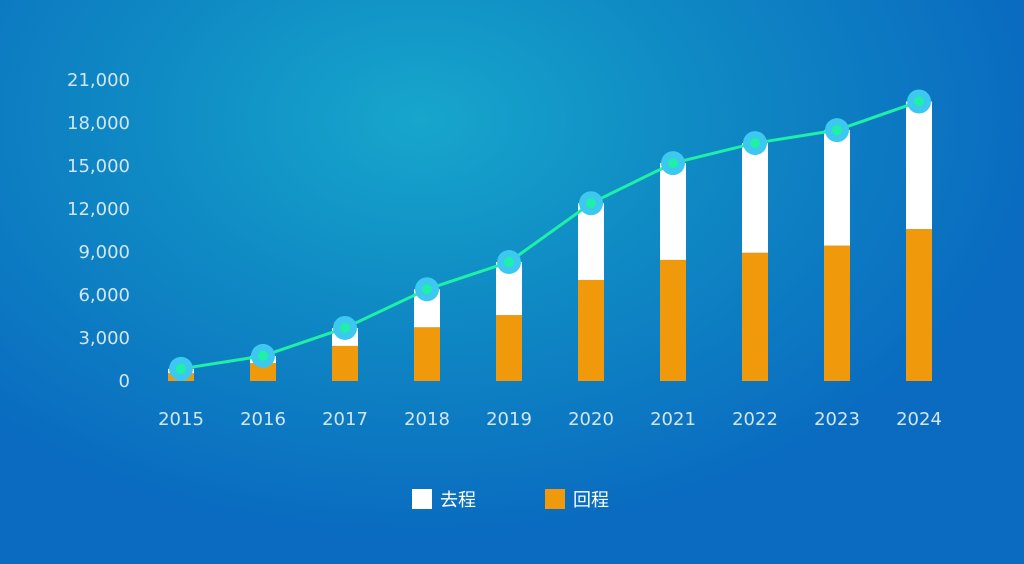 Image resolution: width=1024 pixels, height=564 pixels. I want to click on x-tick-label: 2019, so click(509, 419).